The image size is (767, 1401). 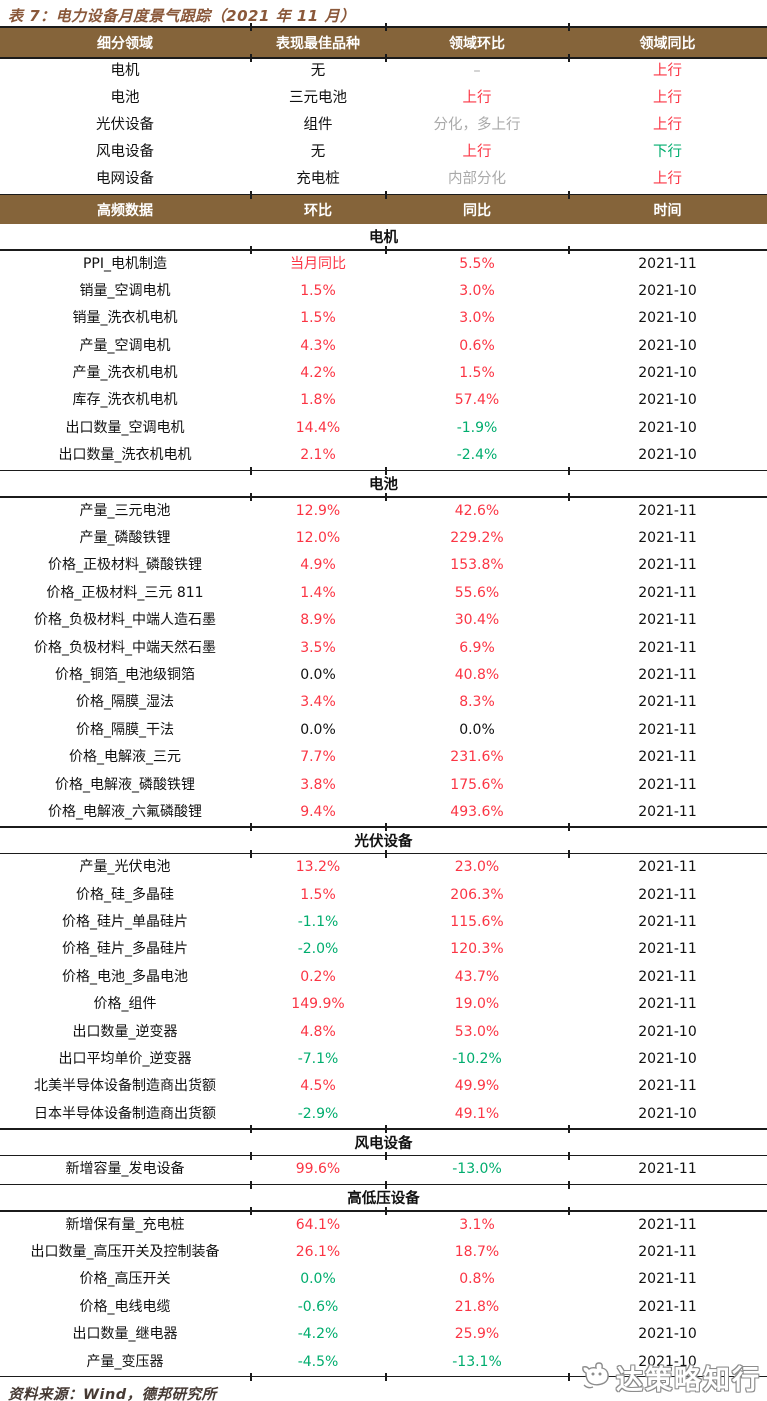 What do you see at coordinates (383, 428) in the screenshot?
I see `table-row: 出口数量_空调电机 14.4% -1.9% 2021-10` at bounding box center [383, 428].